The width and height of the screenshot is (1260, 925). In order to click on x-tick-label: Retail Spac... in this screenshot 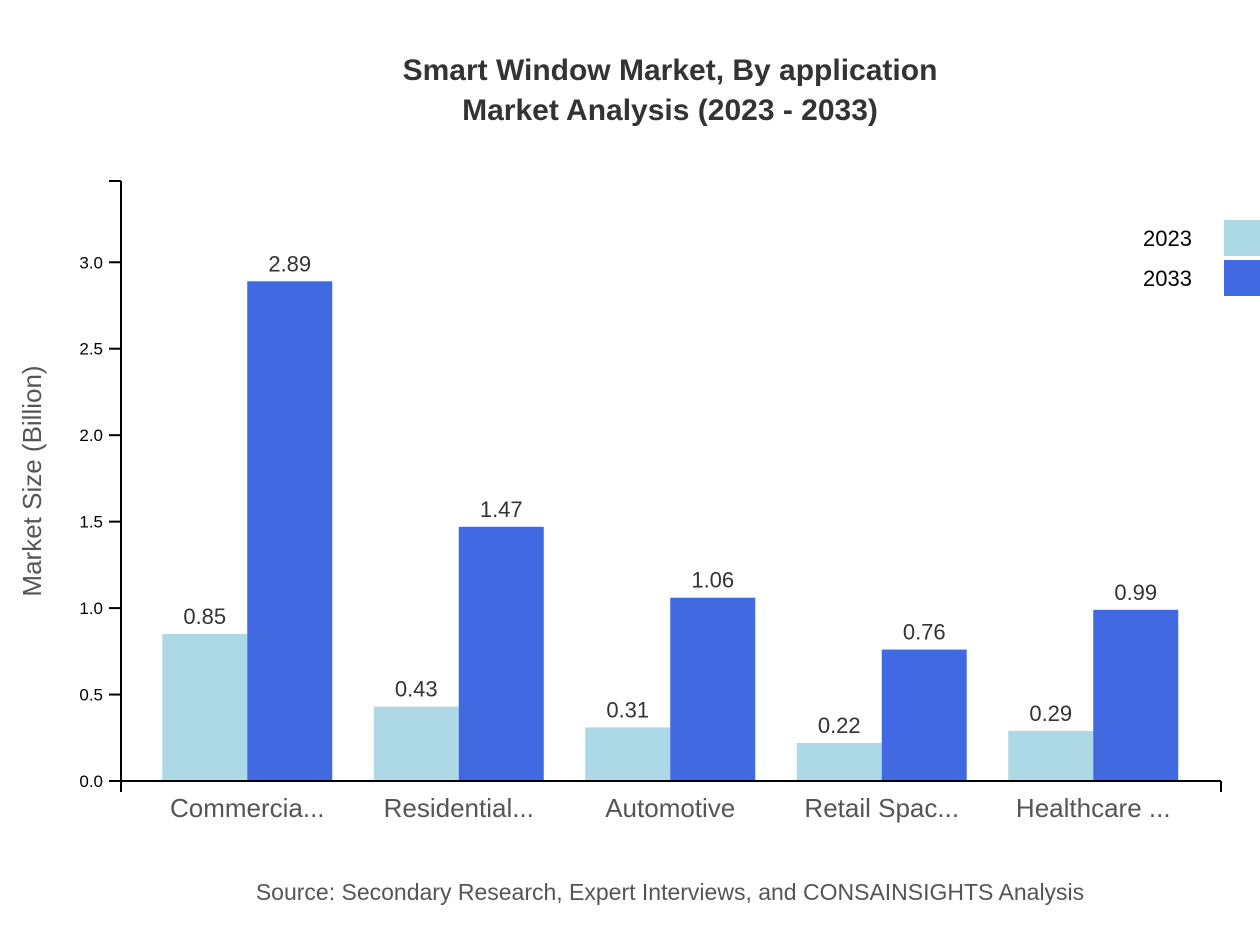, I will do `click(881, 808)`.